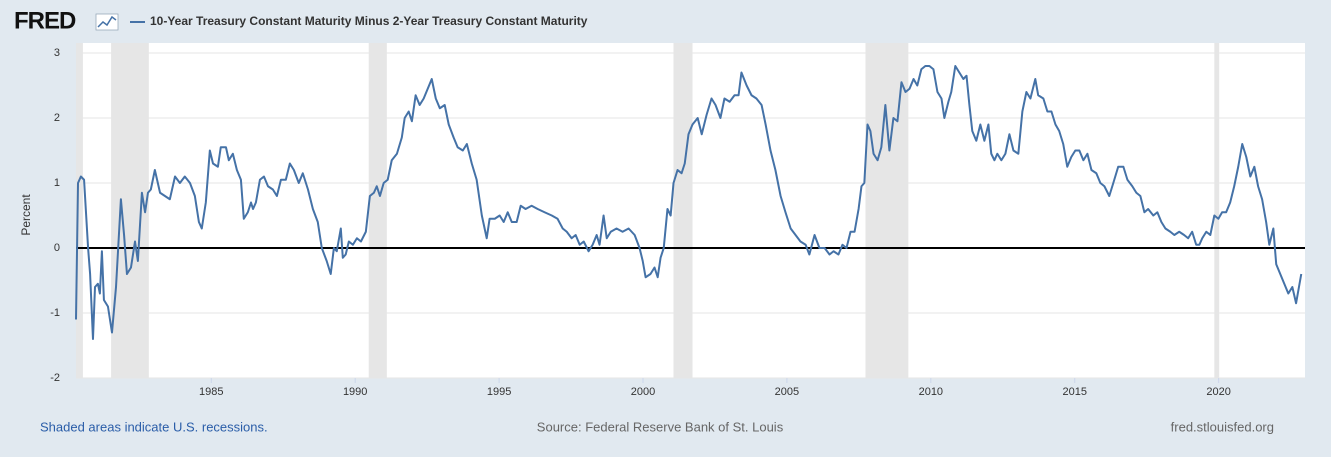 The width and height of the screenshot is (1331, 457). I want to click on y-tick-label: -2, so click(55, 378).